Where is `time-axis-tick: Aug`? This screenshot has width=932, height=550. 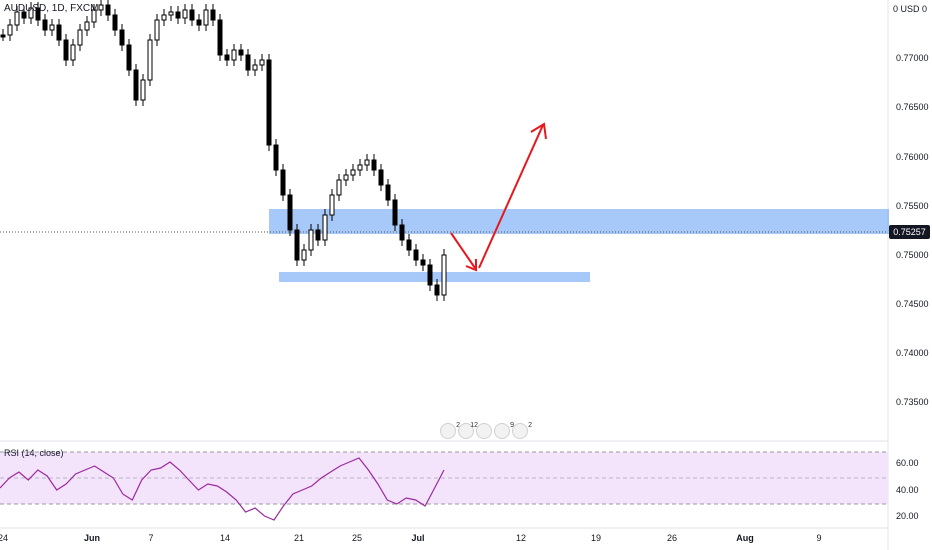
time-axis-tick: Aug is located at coordinates (745, 538).